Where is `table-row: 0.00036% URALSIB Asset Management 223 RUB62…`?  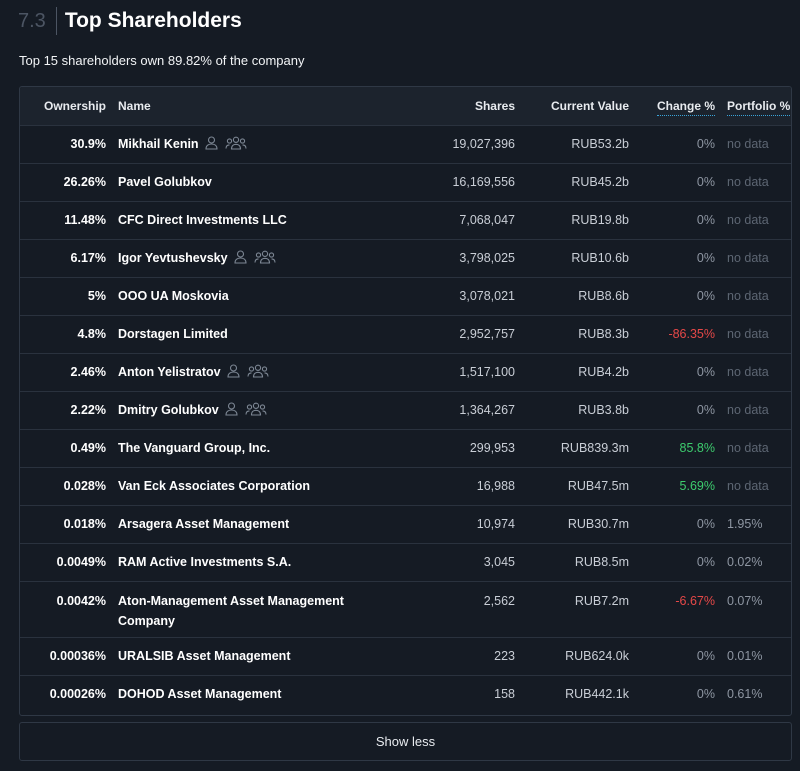 table-row: 0.00036% URALSIB Asset Management 223 RUB62… is located at coordinates (405, 656).